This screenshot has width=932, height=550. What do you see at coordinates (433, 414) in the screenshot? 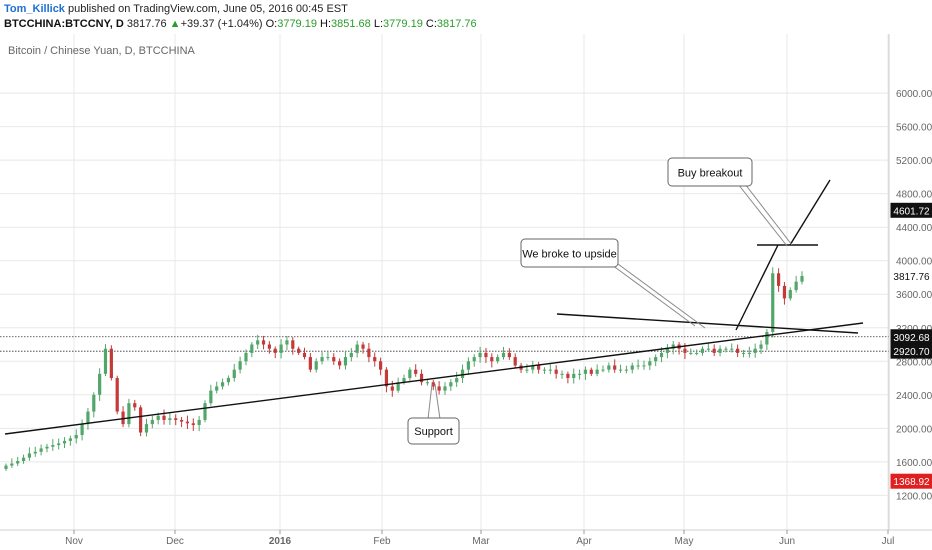
I see `annotation-support: Support` at bounding box center [433, 414].